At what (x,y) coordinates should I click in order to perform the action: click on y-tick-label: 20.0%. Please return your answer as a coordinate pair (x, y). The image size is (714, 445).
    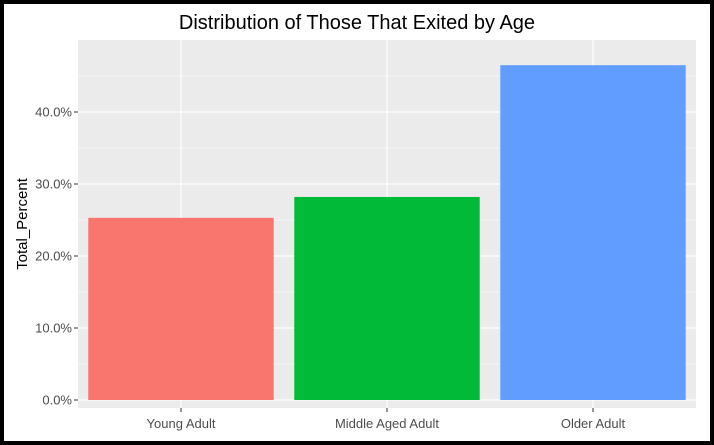
    Looking at the image, I should click on (53, 256).